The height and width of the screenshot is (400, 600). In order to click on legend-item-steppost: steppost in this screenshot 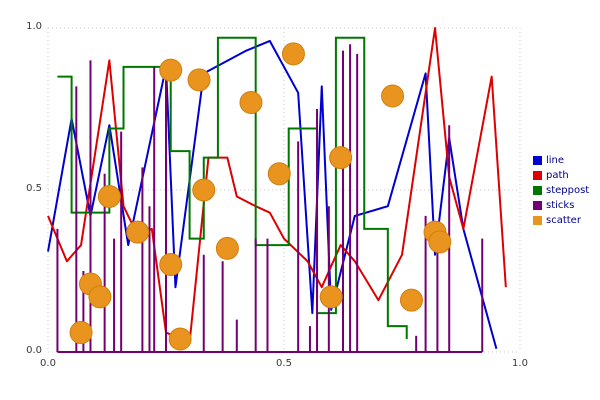, I will do `click(561, 190)`.